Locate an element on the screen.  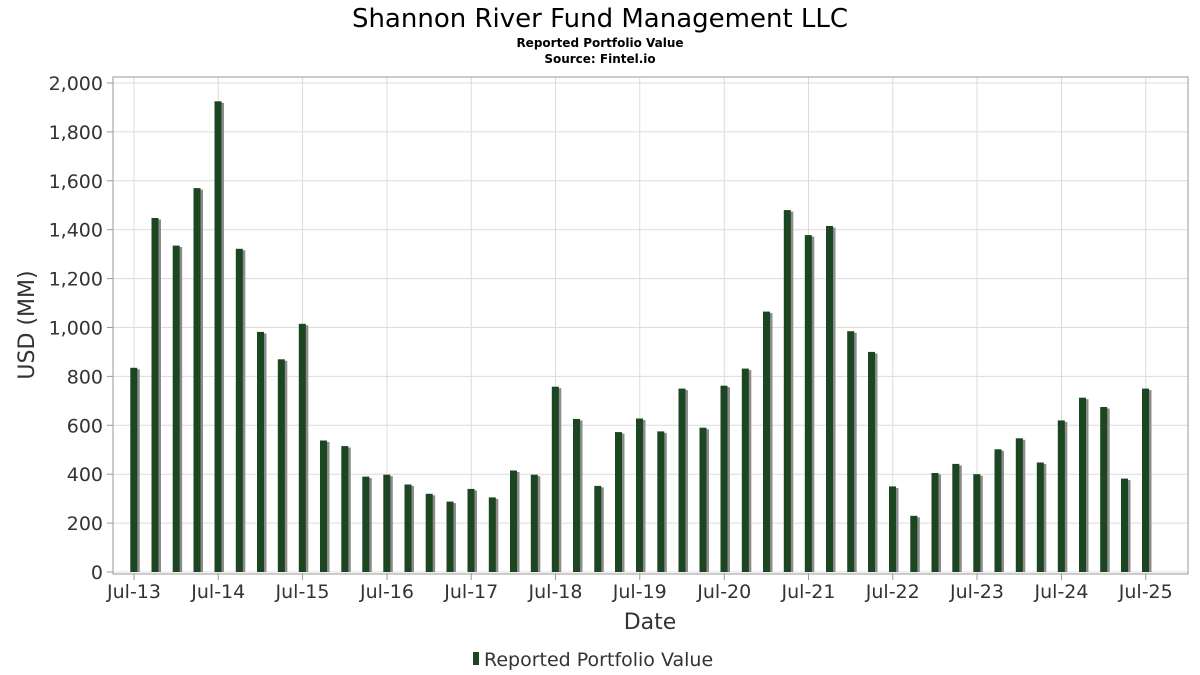
x-tick-label: Jul-16 is located at coordinates (386, 592).